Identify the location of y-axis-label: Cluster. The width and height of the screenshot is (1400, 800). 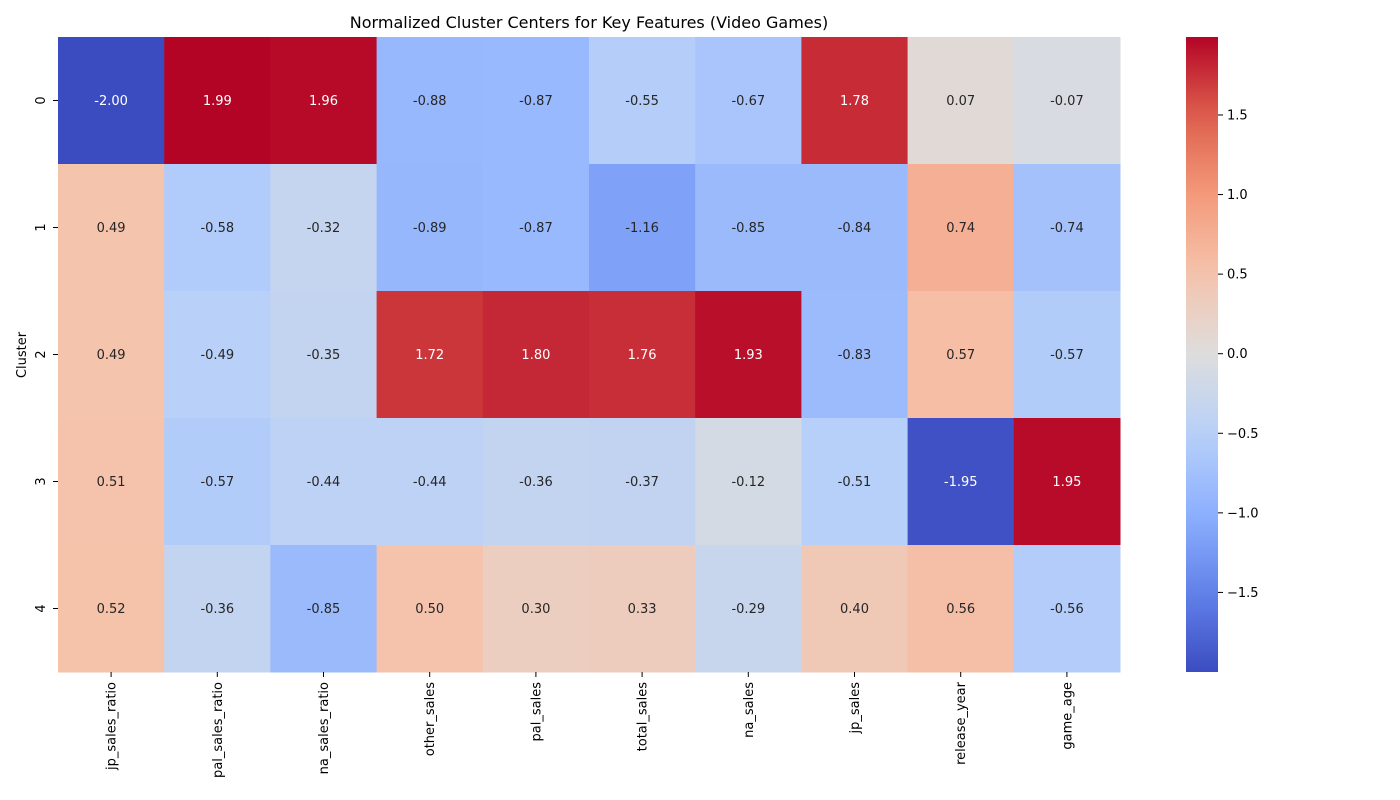
(22, 354).